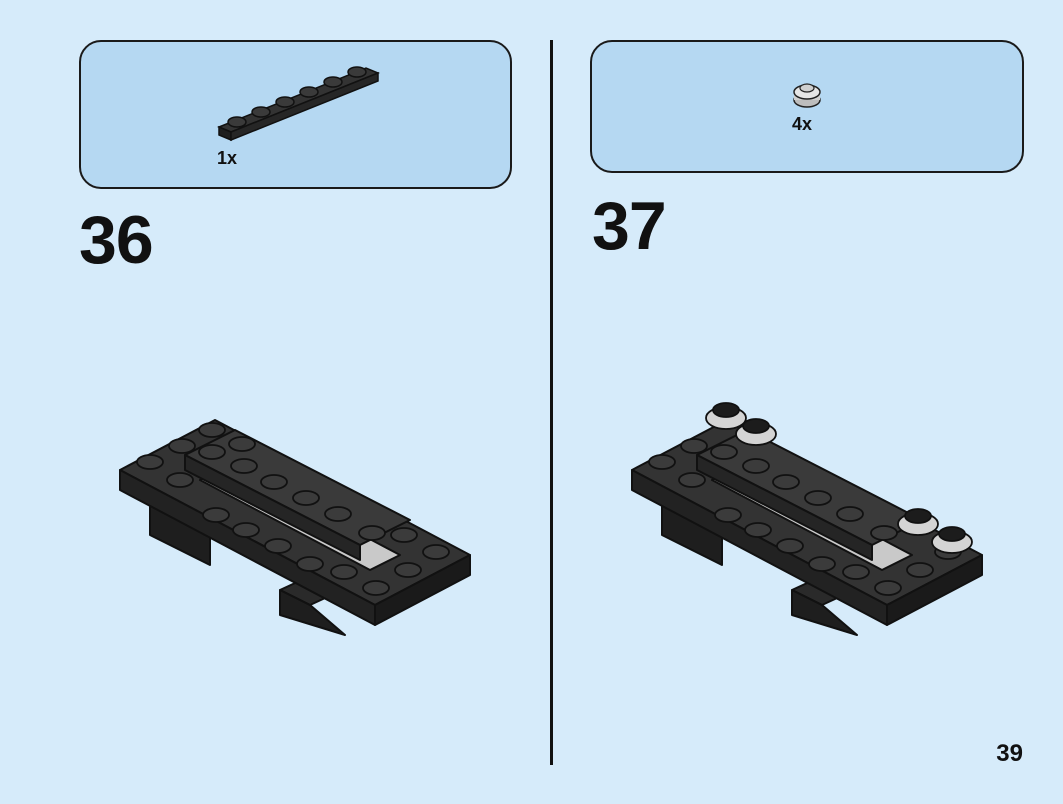 The width and height of the screenshot is (1063, 804). Describe the element at coordinates (551, 402) in the screenshot. I see `page-divider` at that location.